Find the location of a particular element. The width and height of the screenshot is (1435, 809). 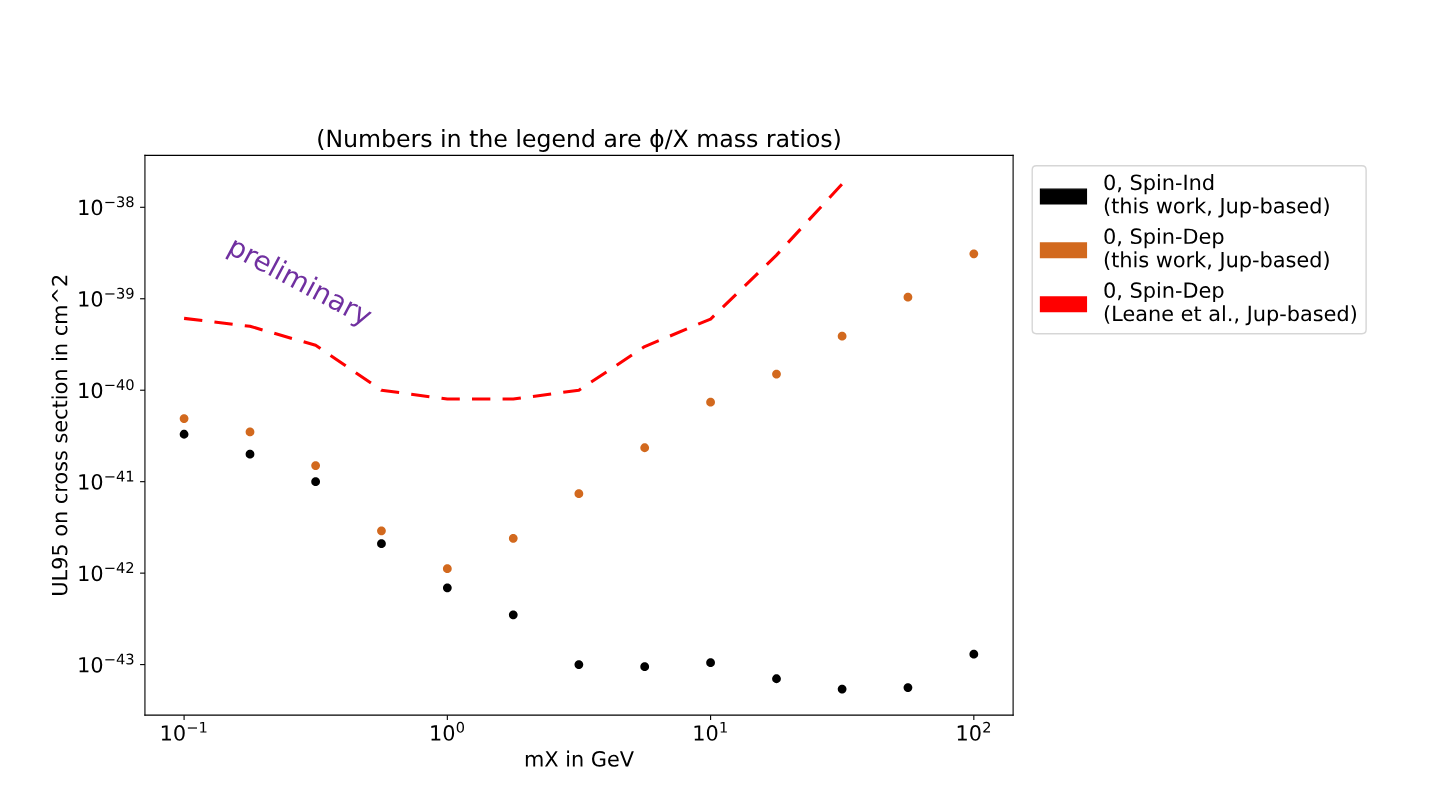

x-tick-label: 10$^{2}$ is located at coordinates (974, 731).